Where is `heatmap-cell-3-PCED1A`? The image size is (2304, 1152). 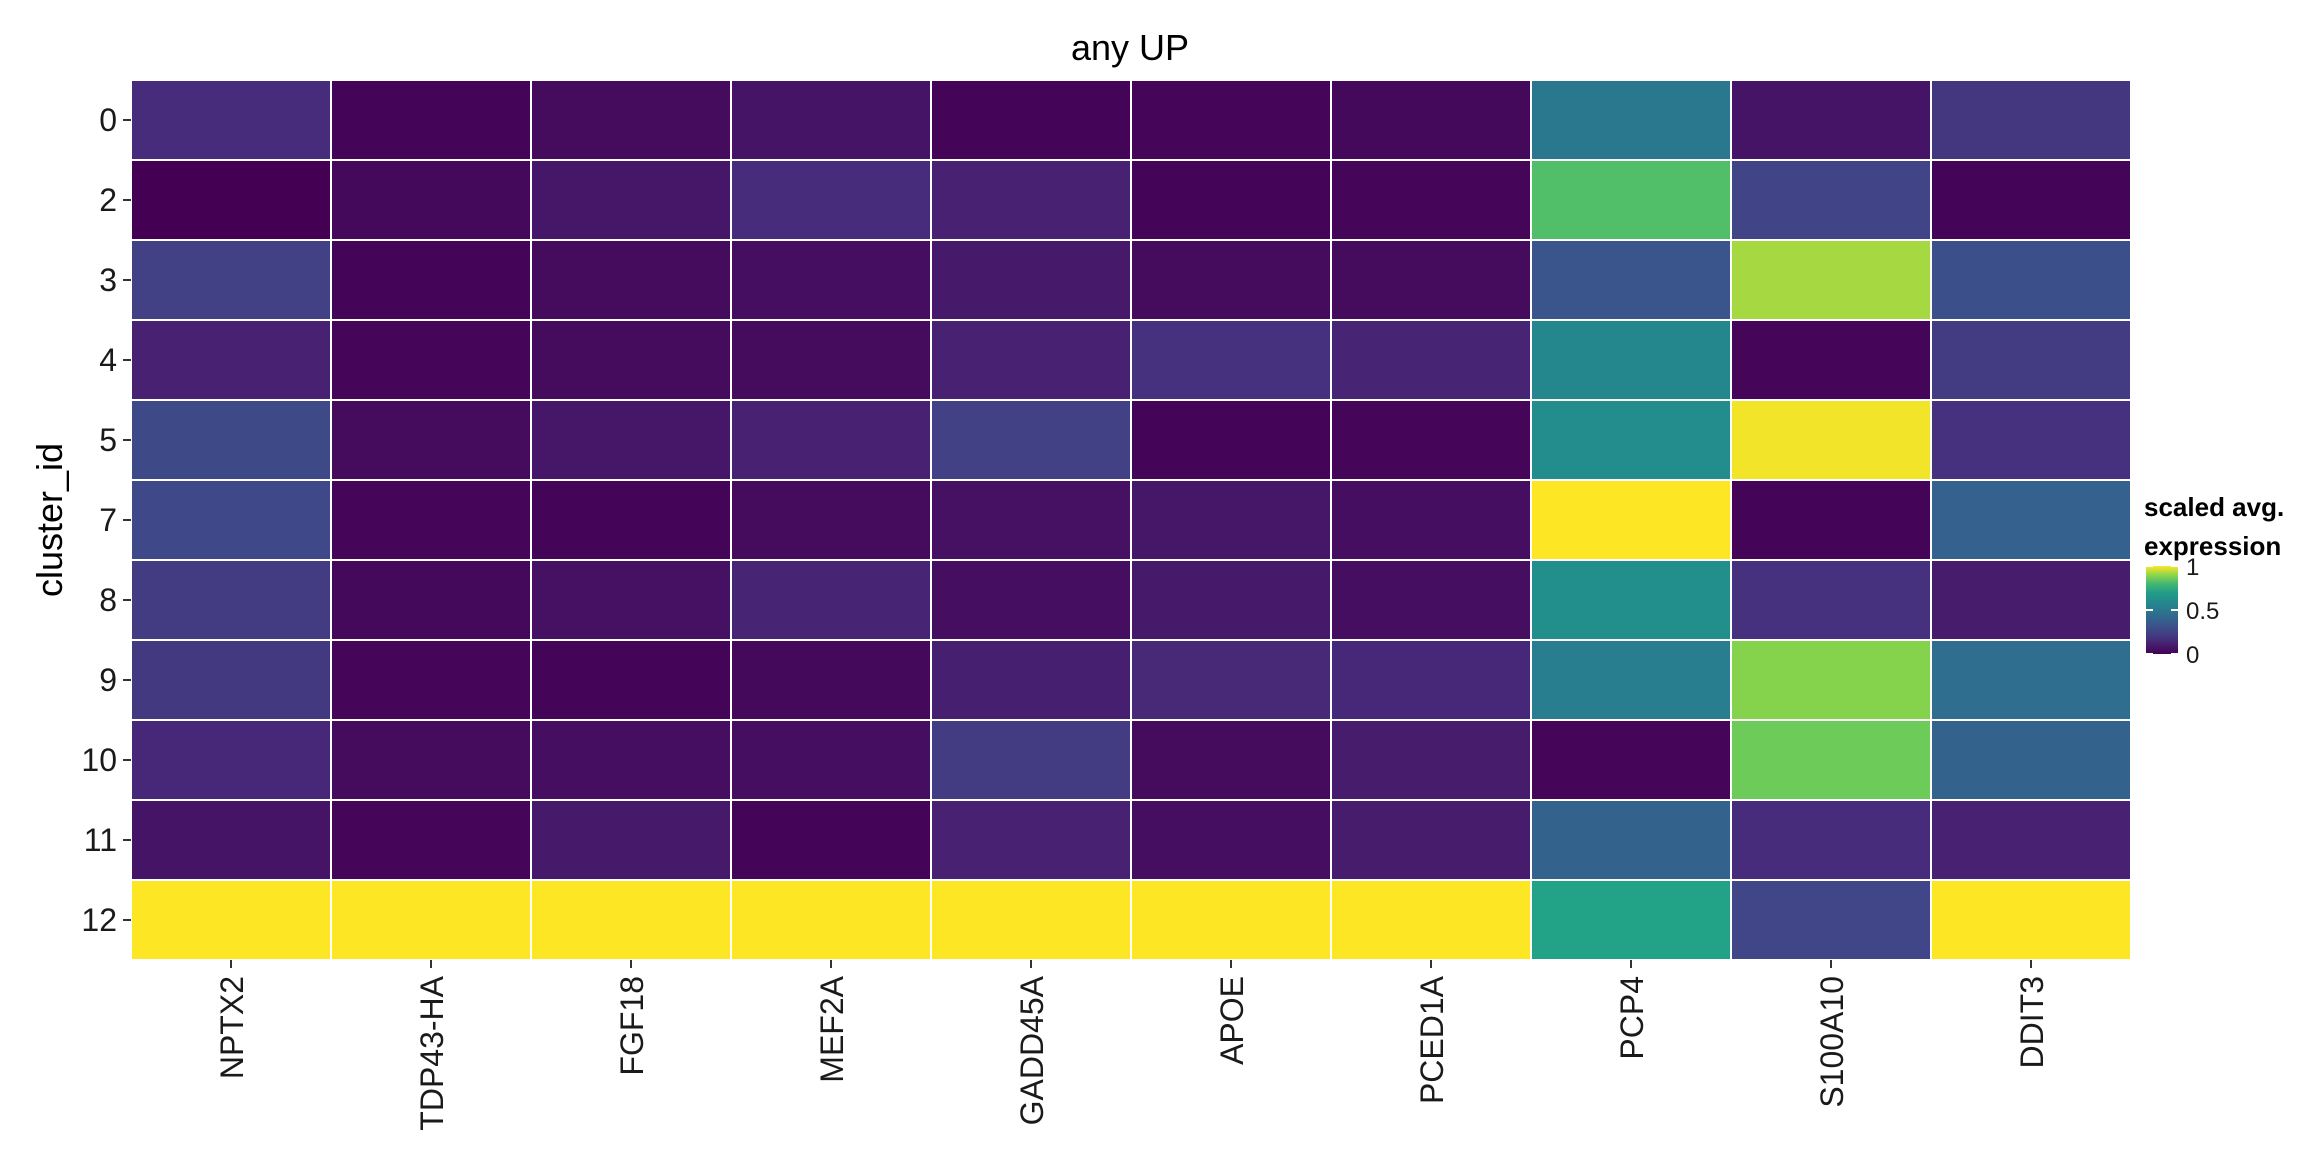
heatmap-cell-3-PCED1A is located at coordinates (1431, 280).